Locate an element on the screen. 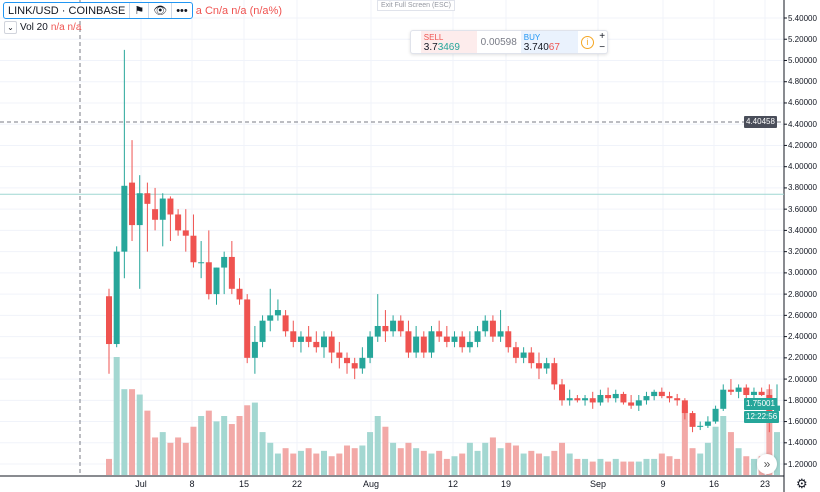  scroll-to-realtime-button: » is located at coordinates (767, 464).